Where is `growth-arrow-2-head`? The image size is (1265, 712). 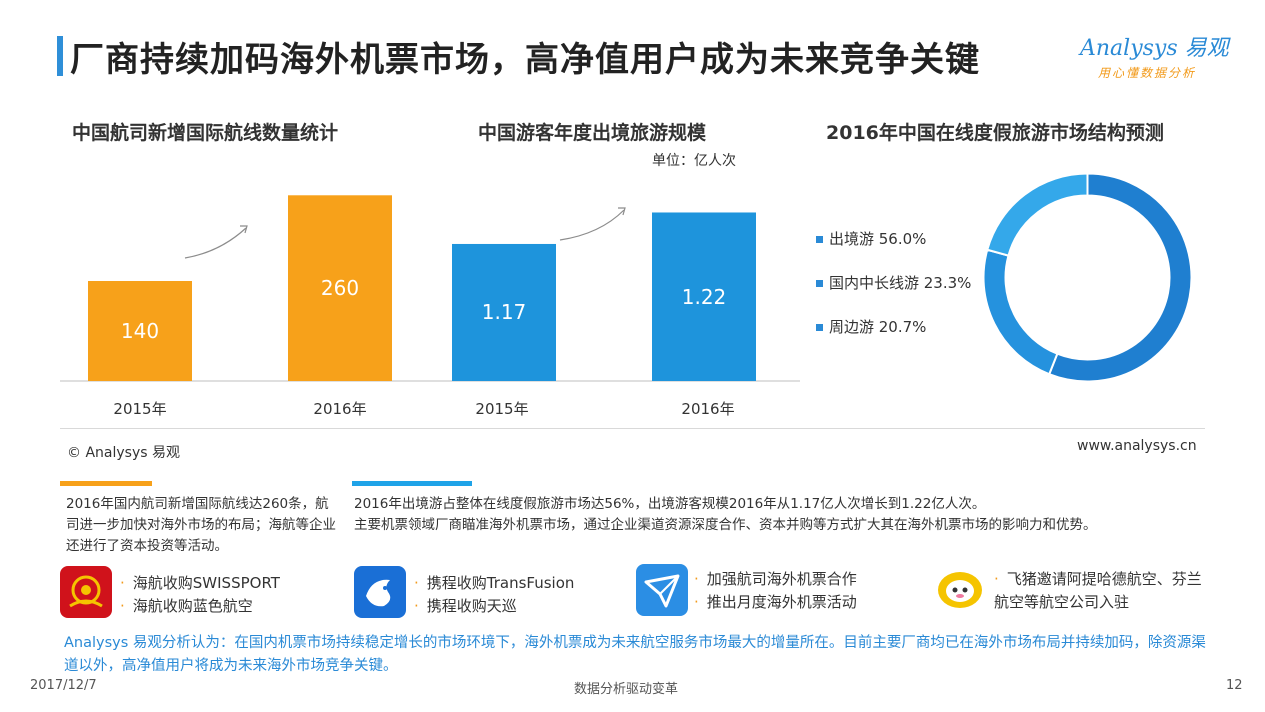
growth-arrow-2-head is located at coordinates (622, 211).